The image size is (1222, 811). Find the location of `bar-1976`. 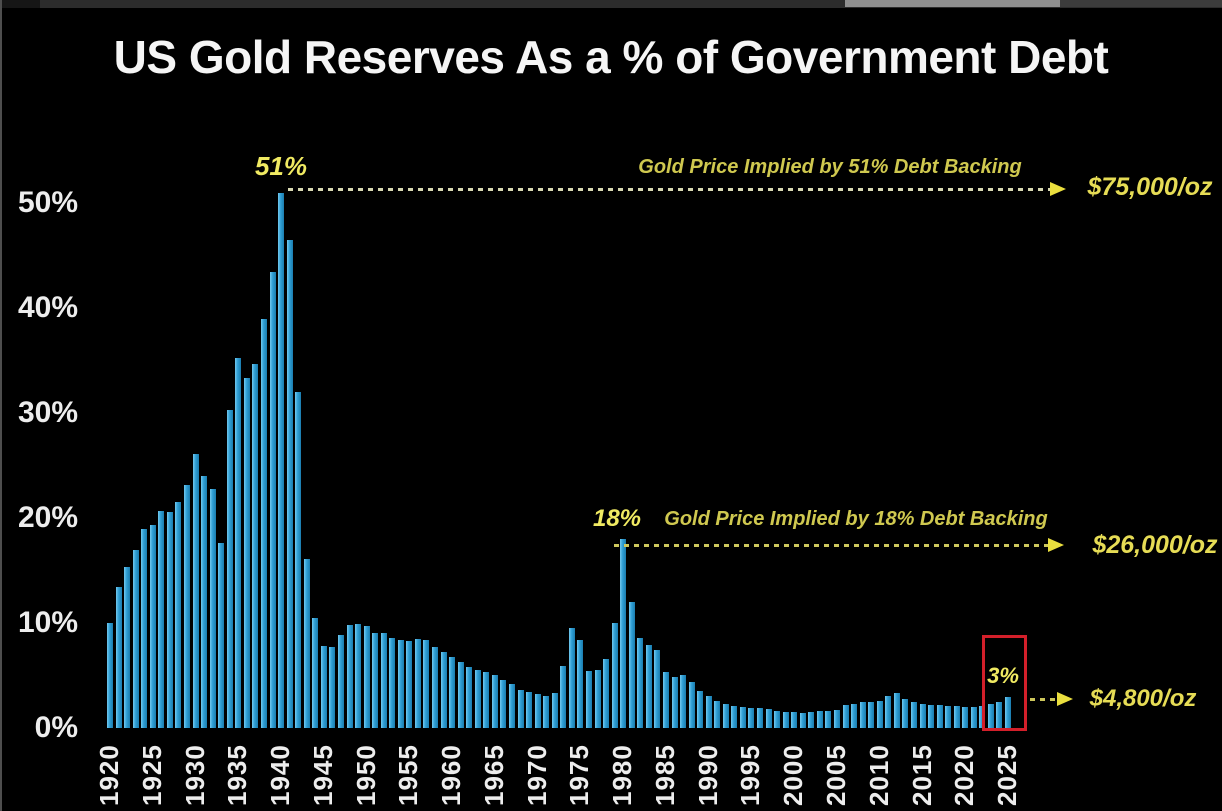

bar-1976 is located at coordinates (588, 699).